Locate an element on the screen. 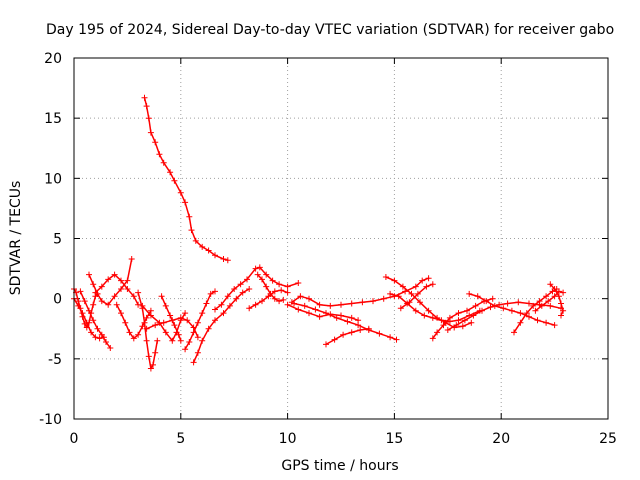  x-tick-label: 0 is located at coordinates (74, 439).